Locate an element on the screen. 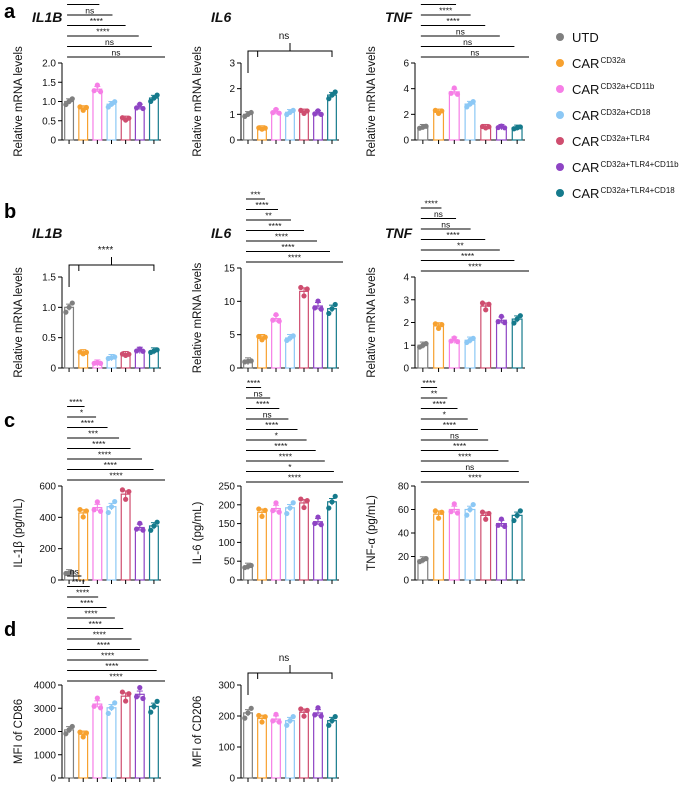  y-tick-label: 15 is located at coordinates (230, 269).